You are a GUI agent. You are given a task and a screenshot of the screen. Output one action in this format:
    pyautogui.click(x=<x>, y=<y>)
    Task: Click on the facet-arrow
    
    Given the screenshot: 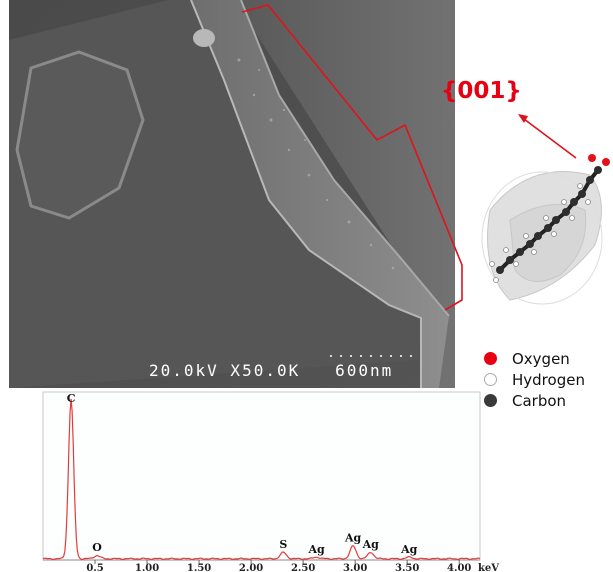 What is the action you would take?
    pyautogui.click(x=548, y=137)
    